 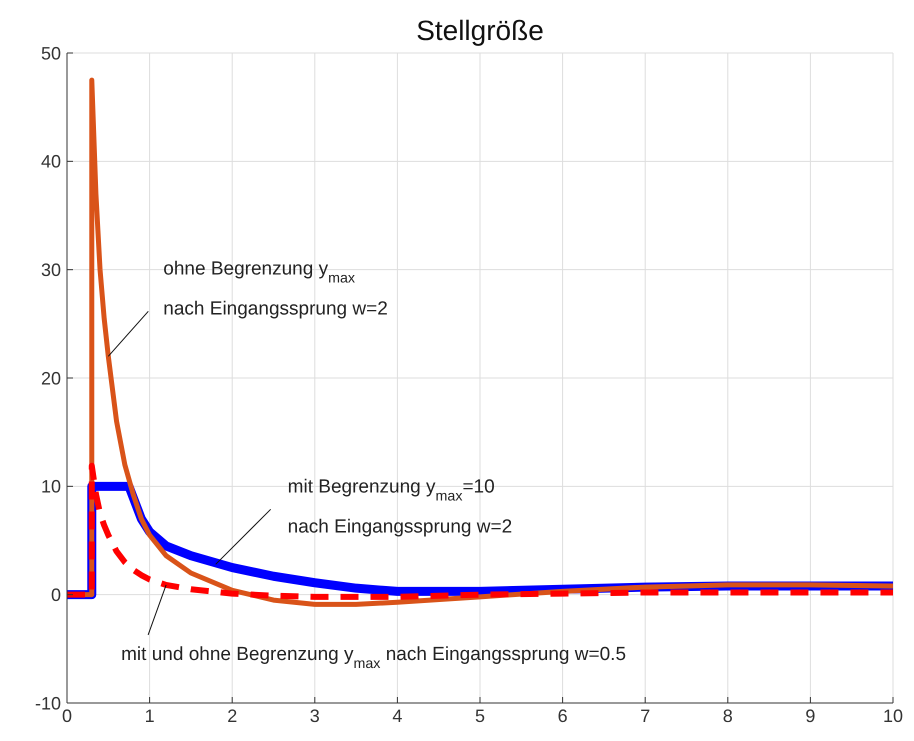 I want to click on annotation: mit Begrenzung y$_{max}$=10 nach Eingangssprung w=2, so click(x=400, y=507).